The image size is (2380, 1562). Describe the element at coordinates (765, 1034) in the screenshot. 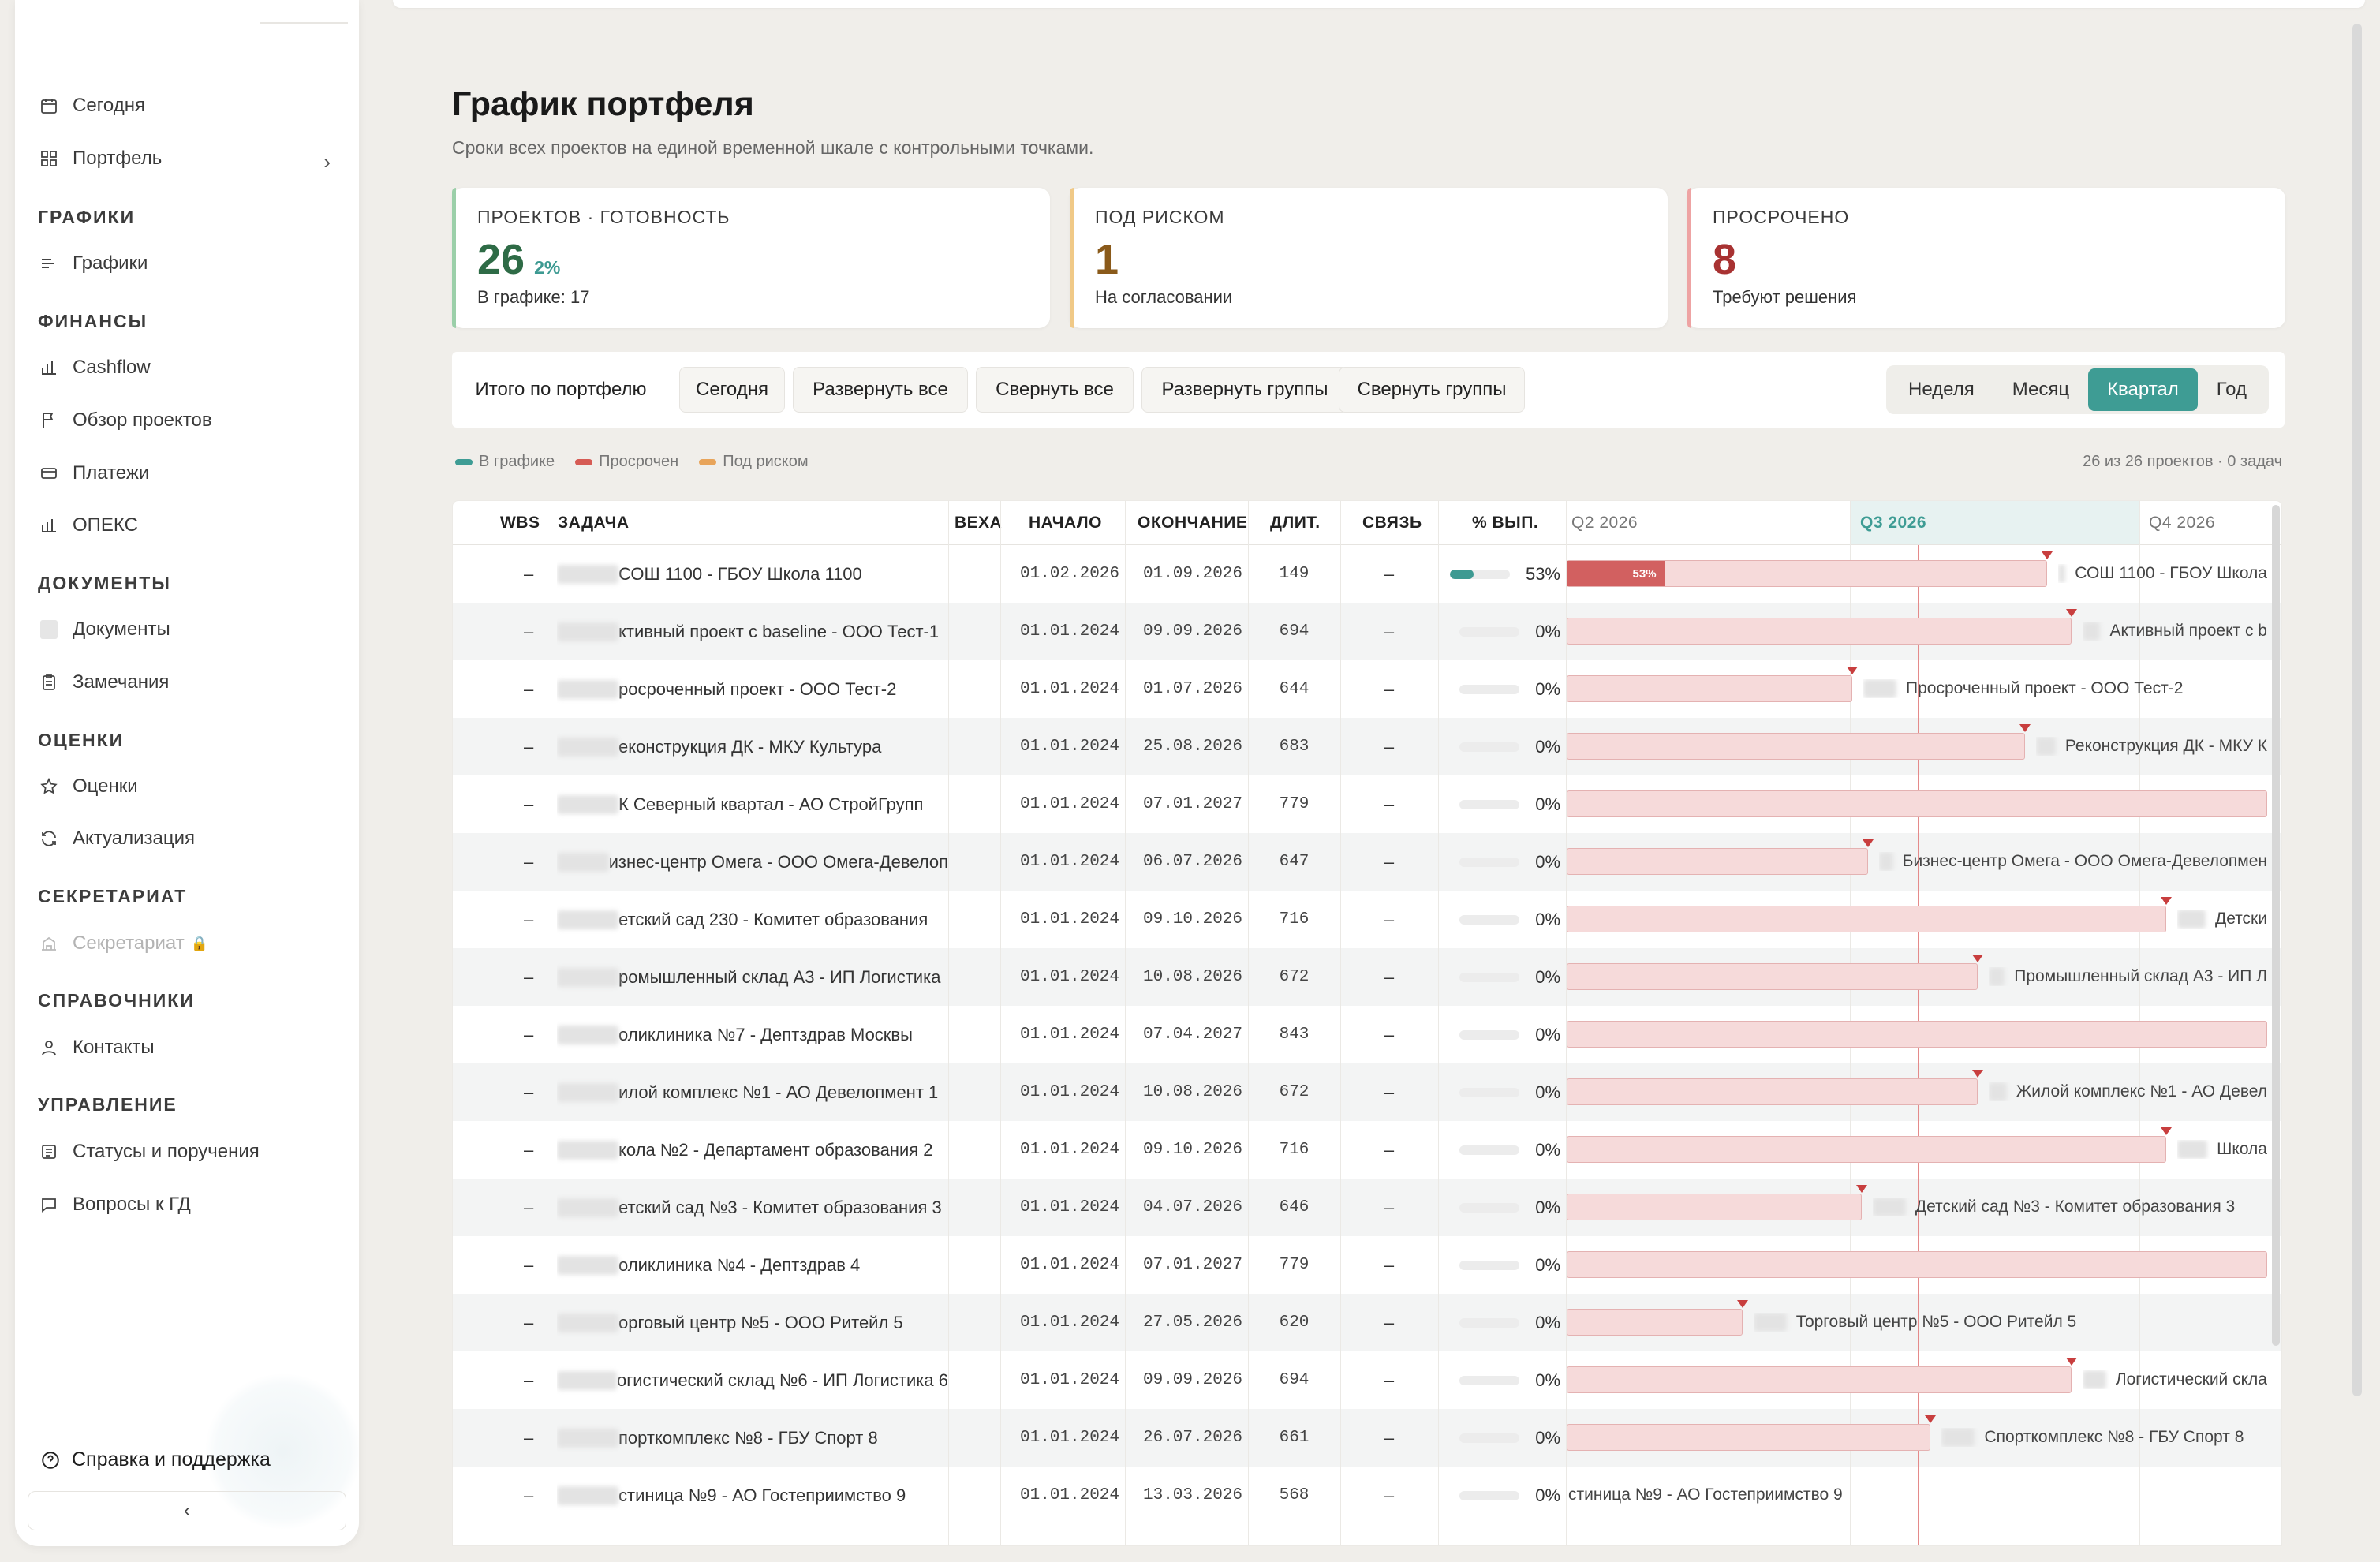

I see `task-name: оликлиника №7 - Дептздрав Москвы` at that location.